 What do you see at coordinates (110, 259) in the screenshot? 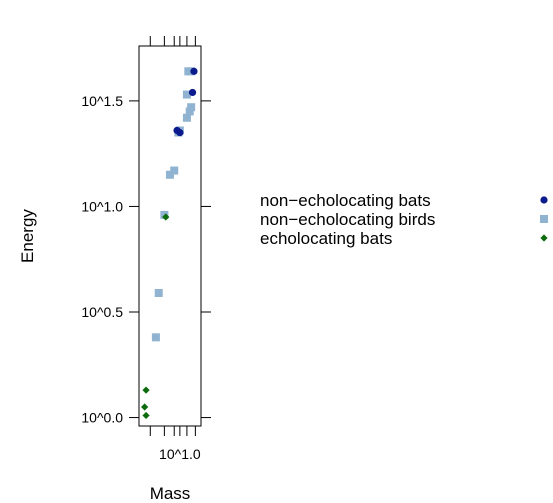
I see `y-axis-left-ticks: 10^0.0 10^0.5 10^1.0 10^1.5` at bounding box center [110, 259].